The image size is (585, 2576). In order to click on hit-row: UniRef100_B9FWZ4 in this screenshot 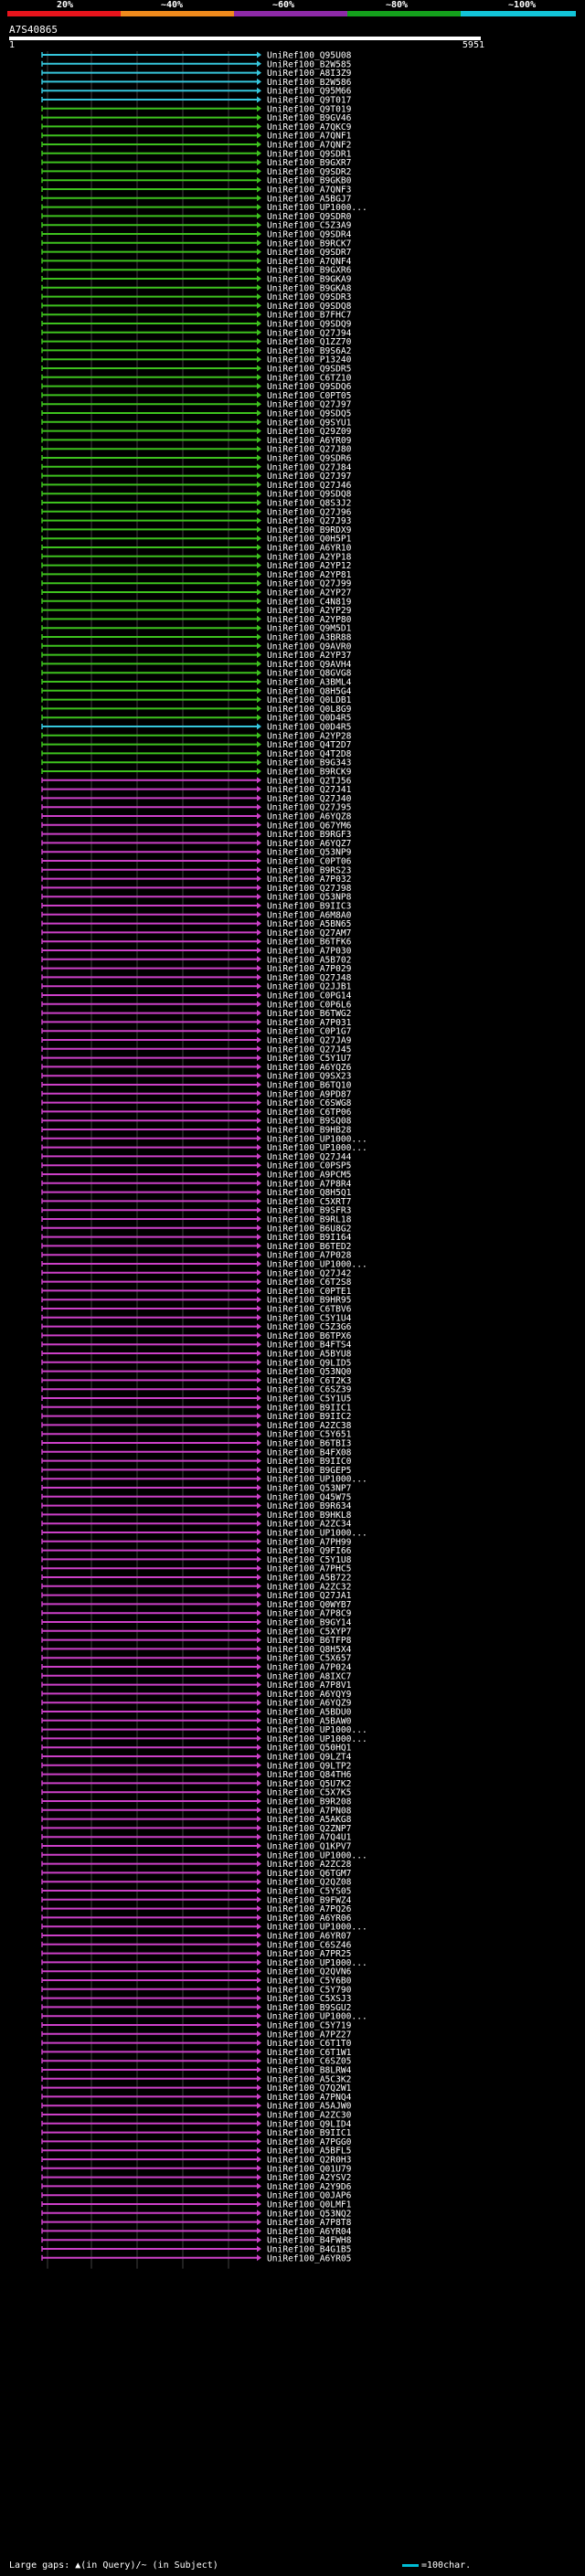, I will do `click(197, 1900)`.